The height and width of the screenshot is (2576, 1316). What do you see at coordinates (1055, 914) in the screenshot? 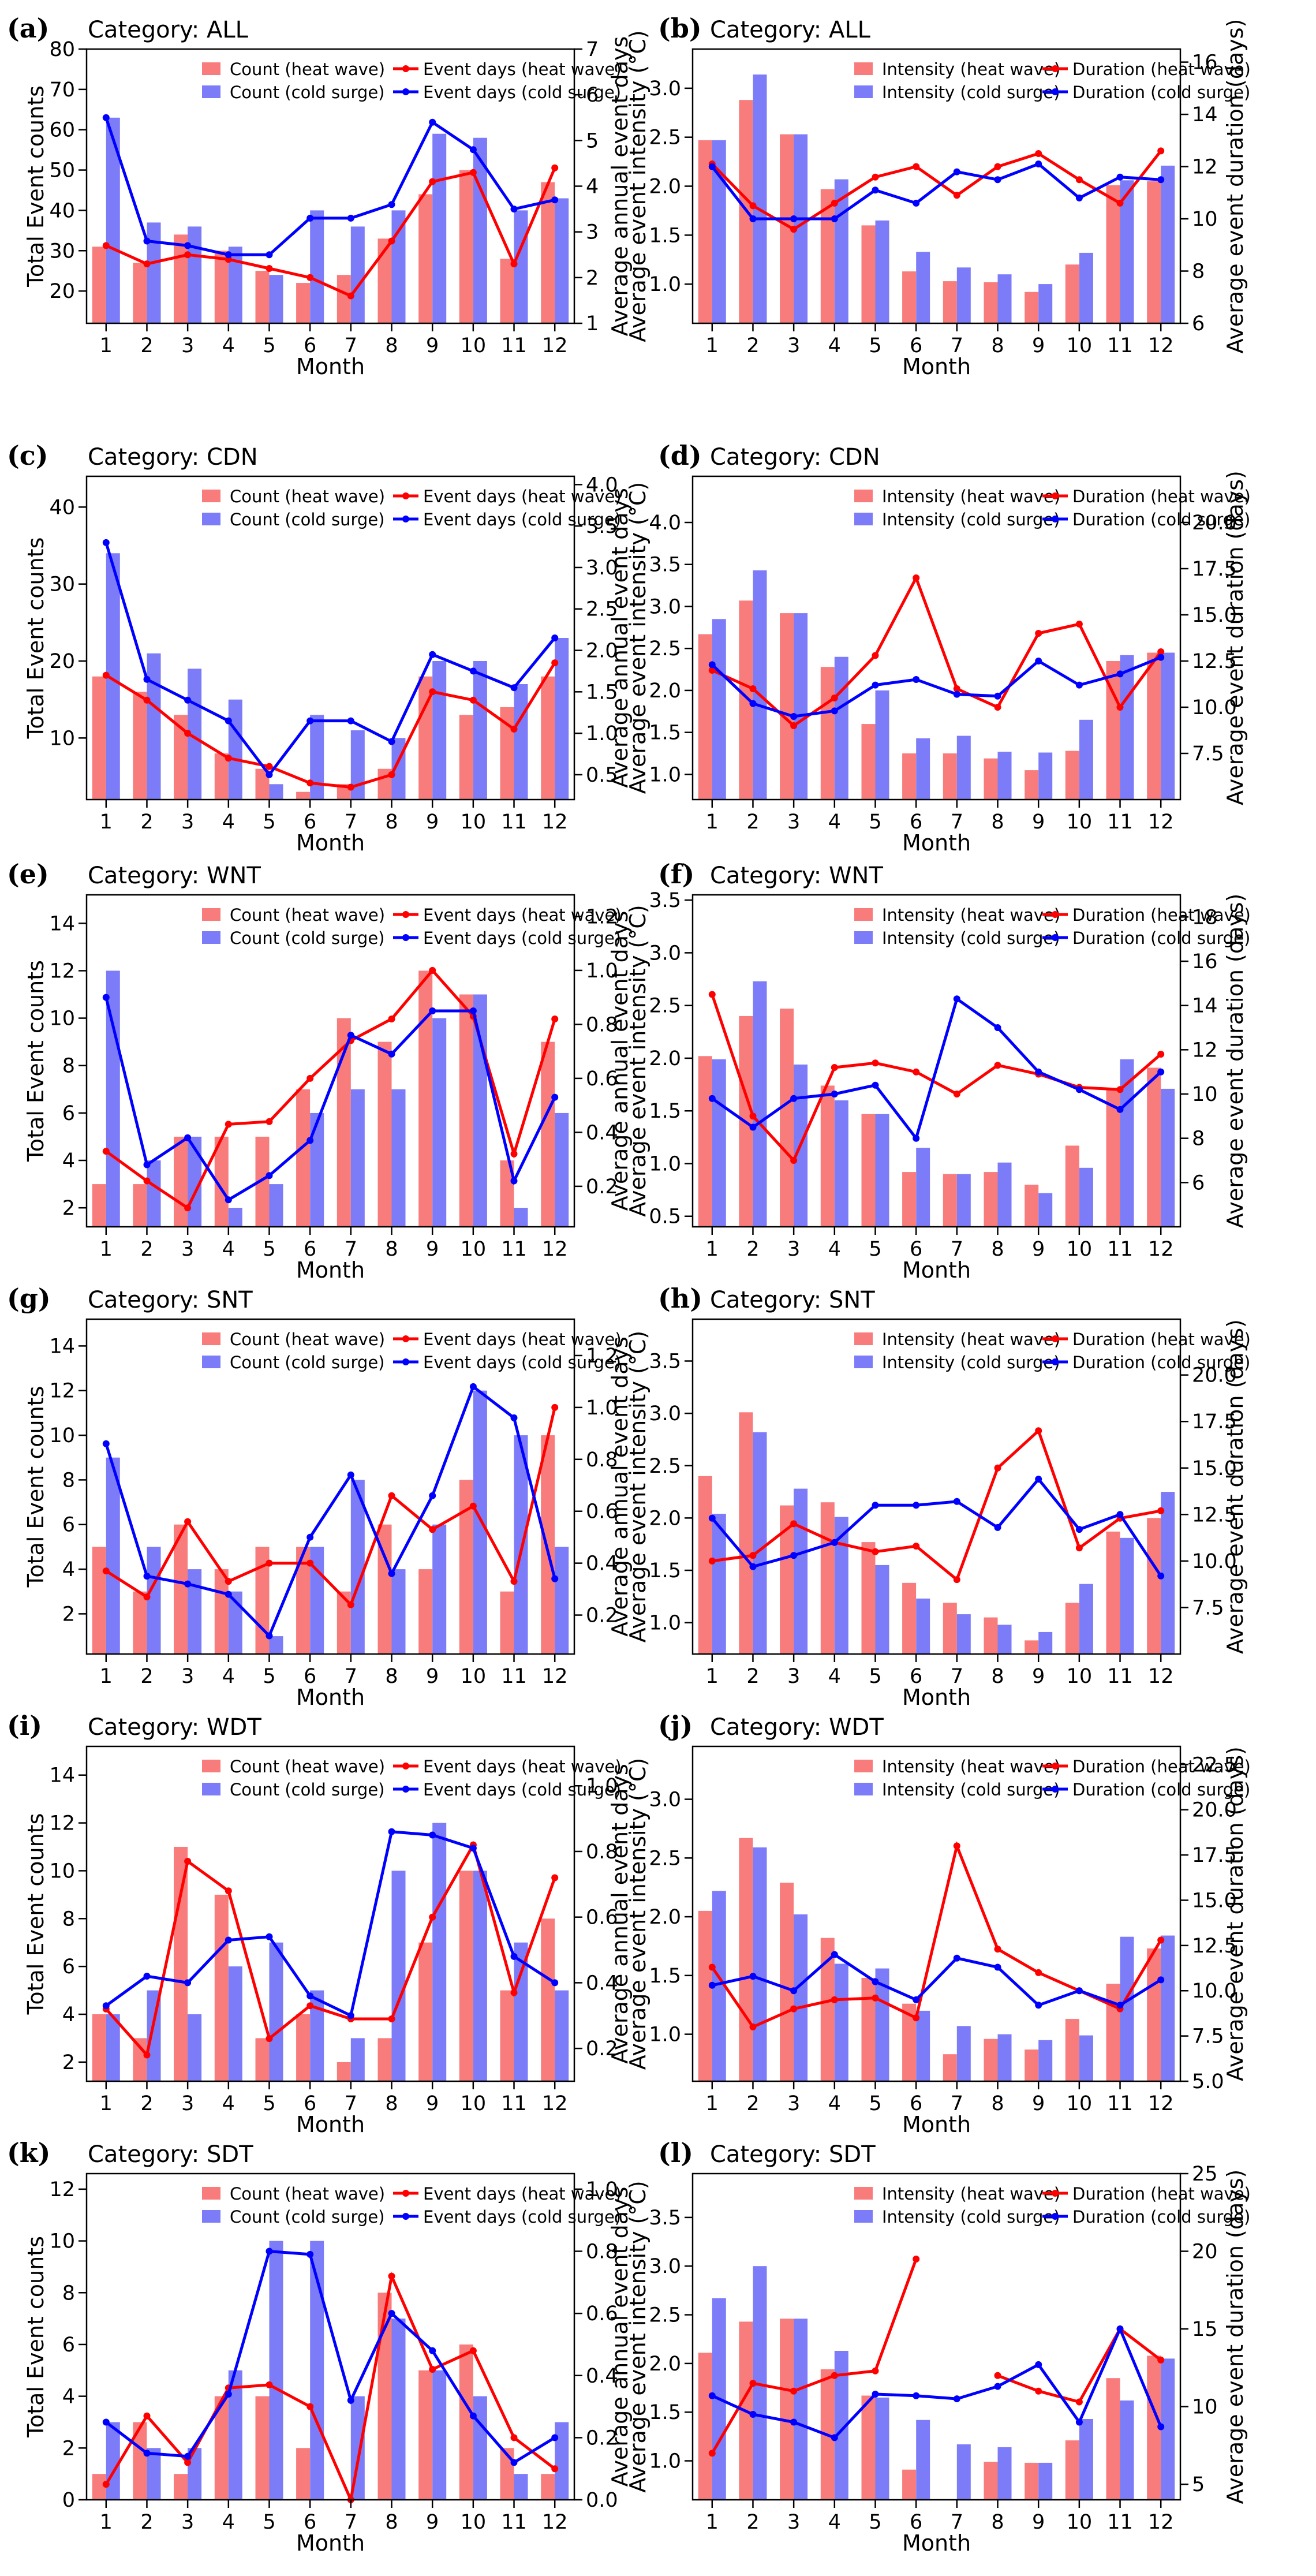
I see `legend-marker` at bounding box center [1055, 914].